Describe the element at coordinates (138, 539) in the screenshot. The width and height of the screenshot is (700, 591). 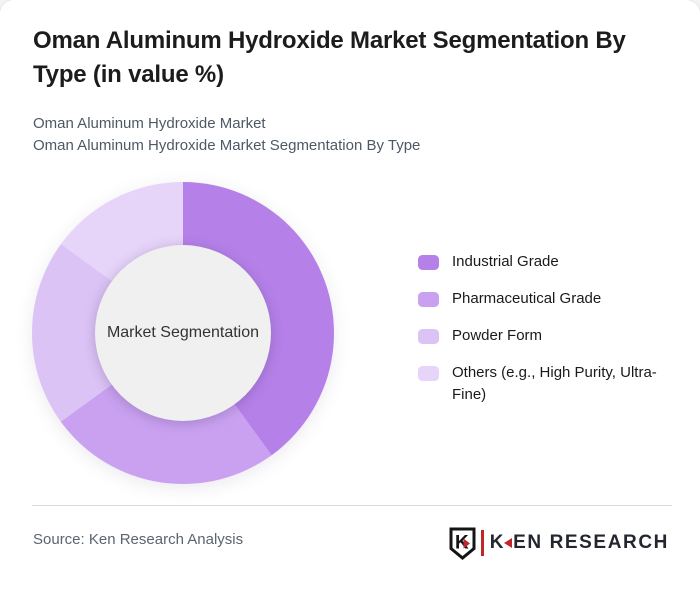
I see `source-note: Source: Ken Research Analysis` at that location.